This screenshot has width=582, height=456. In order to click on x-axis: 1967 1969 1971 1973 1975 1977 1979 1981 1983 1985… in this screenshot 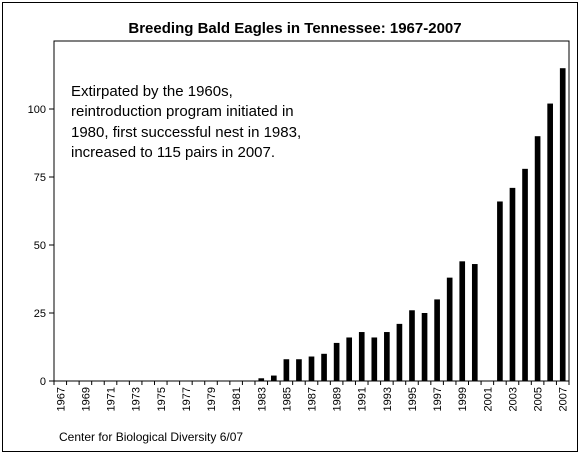, I will do `click(311, 396)`.